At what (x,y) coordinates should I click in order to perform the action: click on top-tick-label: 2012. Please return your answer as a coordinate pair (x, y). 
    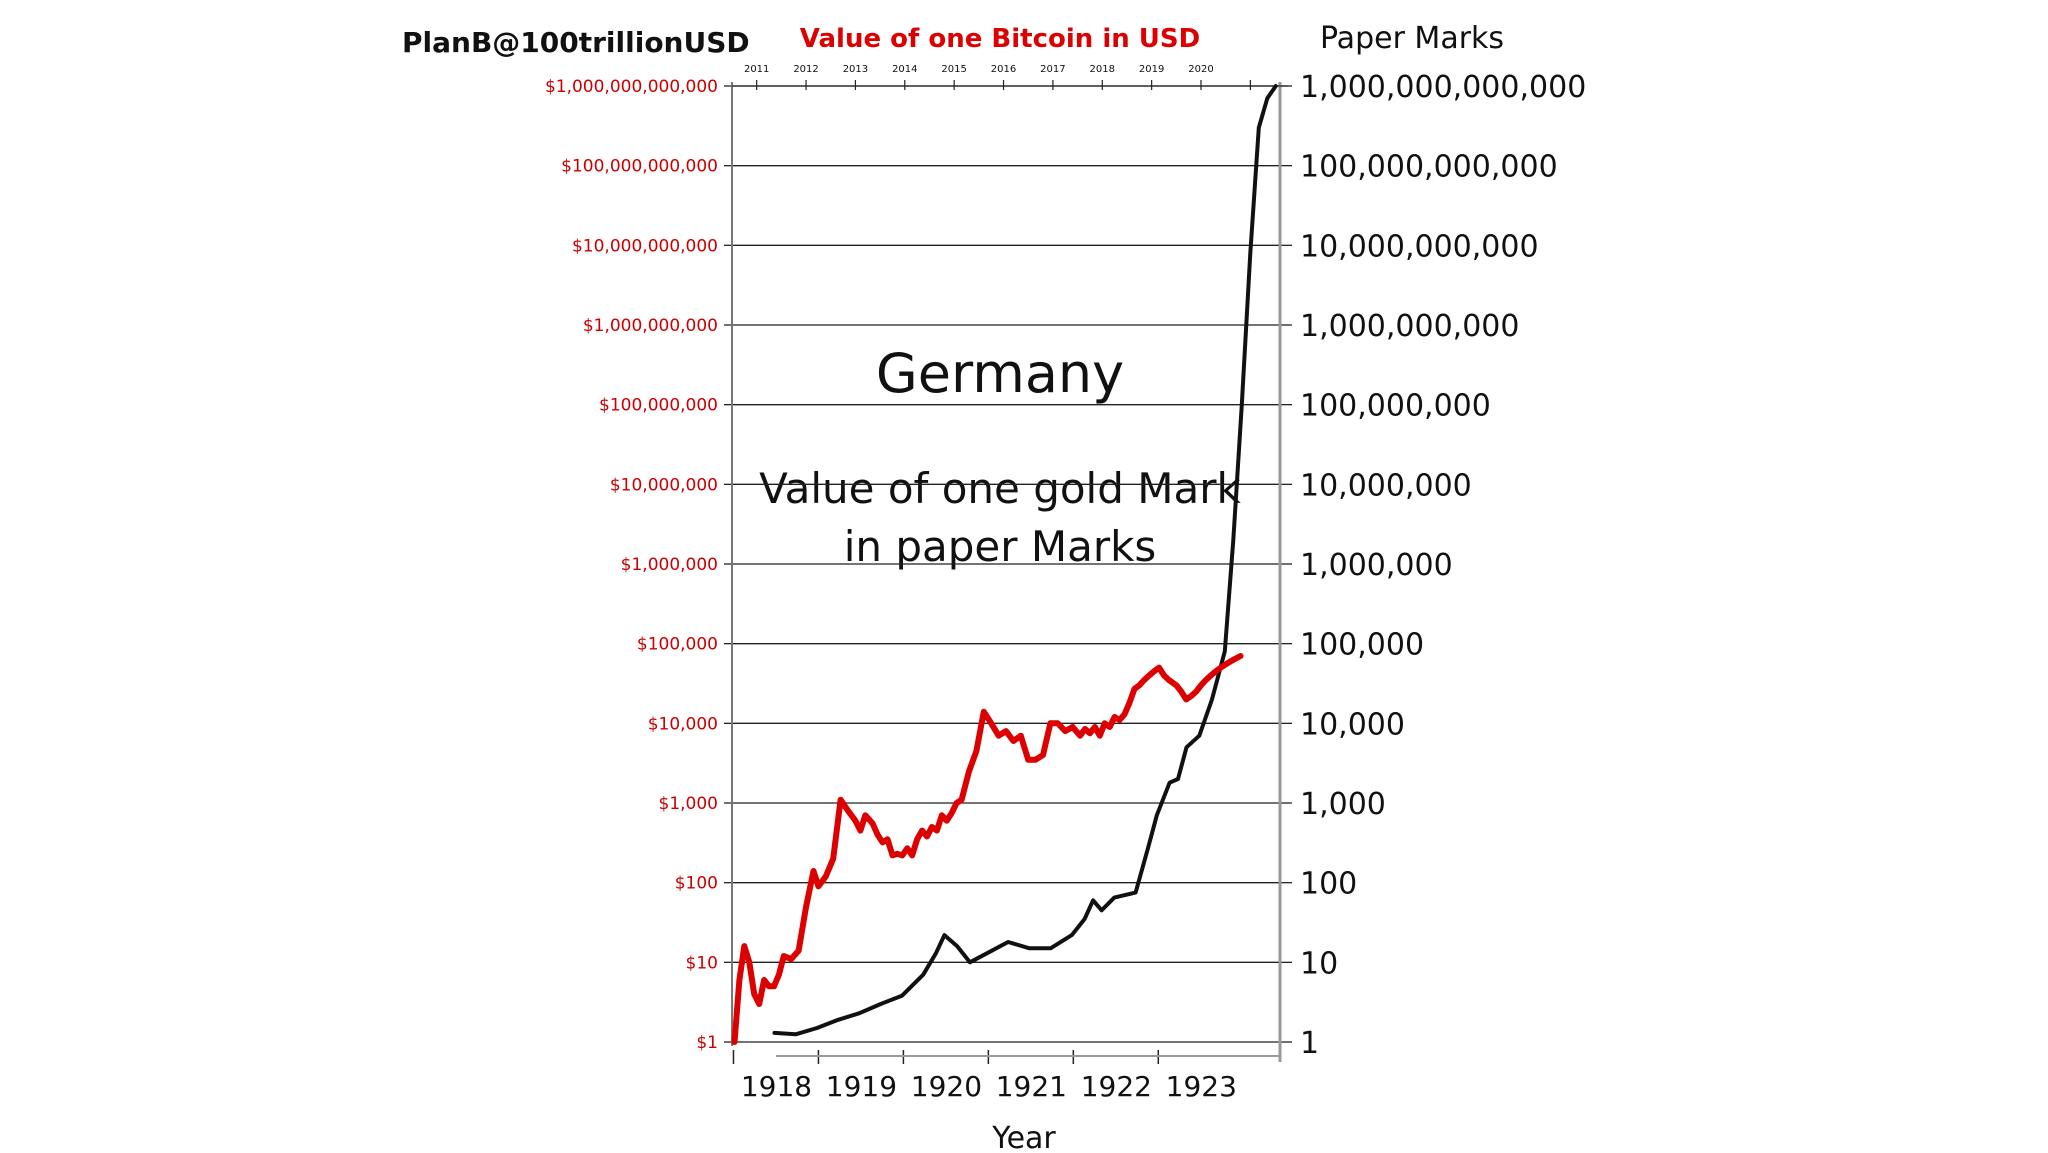
    Looking at the image, I should click on (805, 69).